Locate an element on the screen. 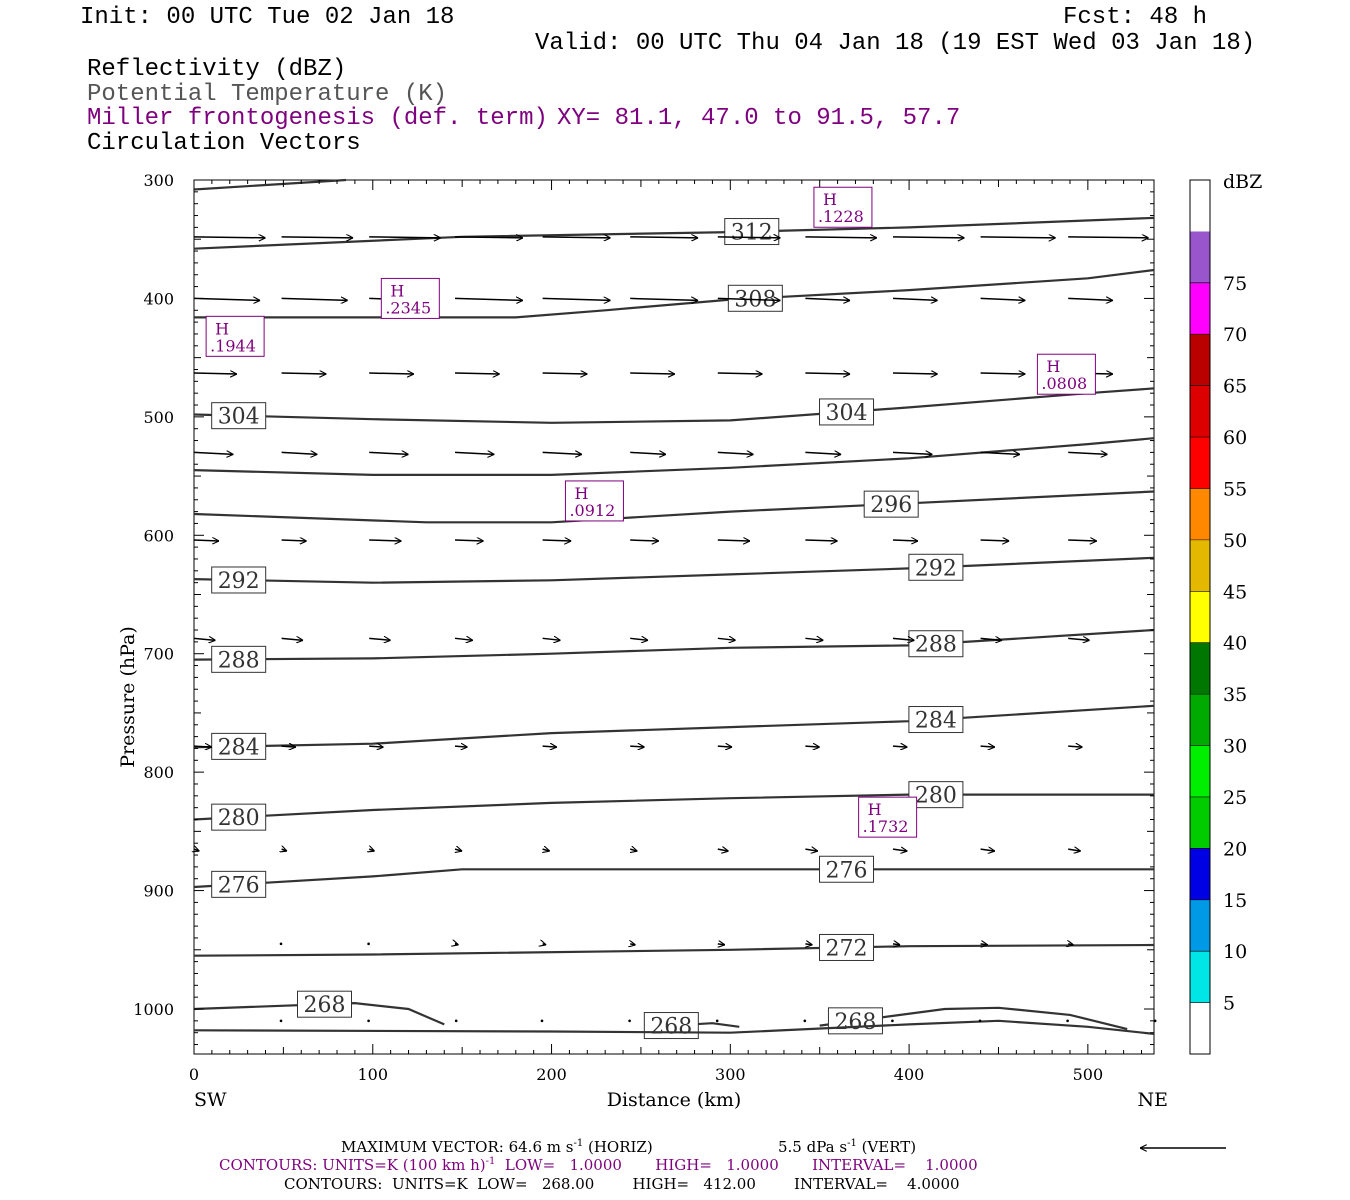 The image size is (1350, 1200). y-tick-label: 500 is located at coordinates (158, 417).